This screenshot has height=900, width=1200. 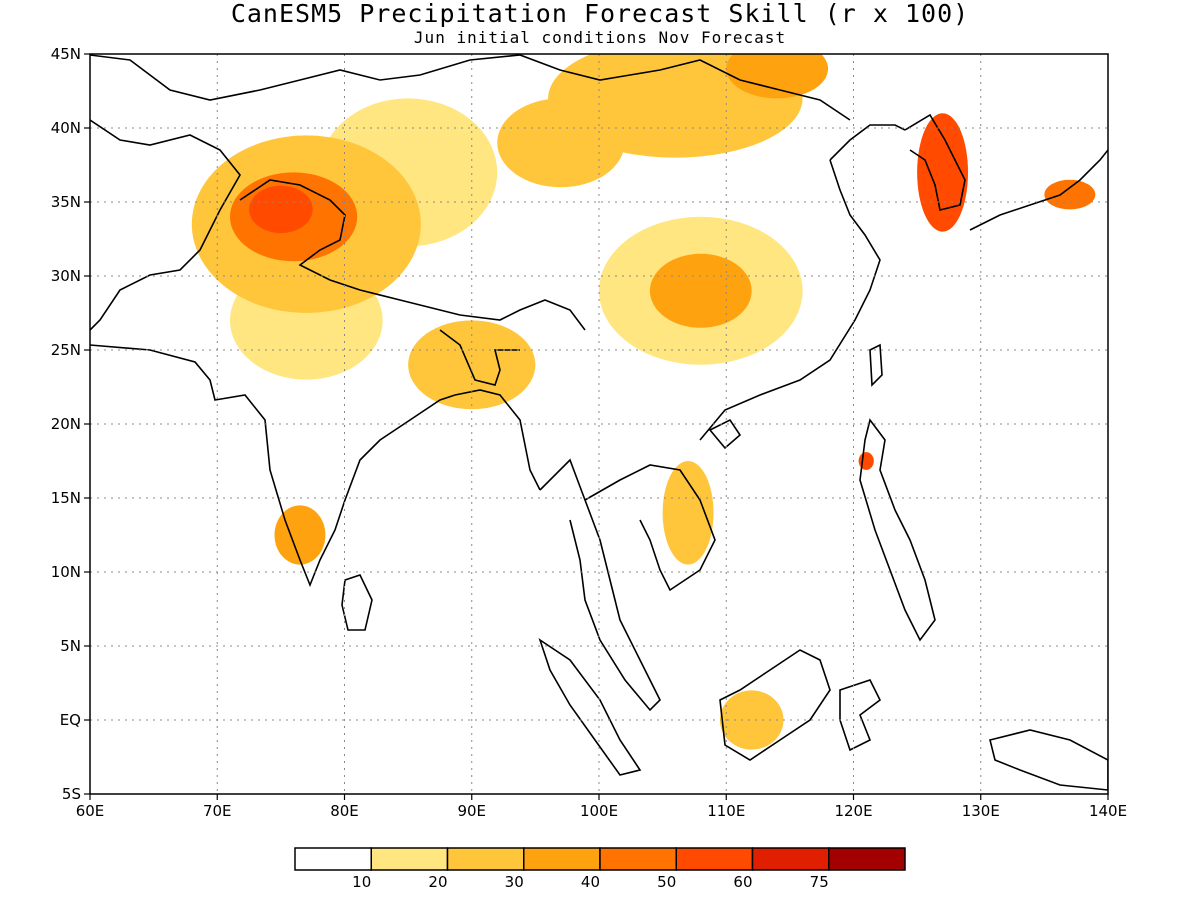 I want to click on y-tick-label: 45N, so click(x=66, y=54).